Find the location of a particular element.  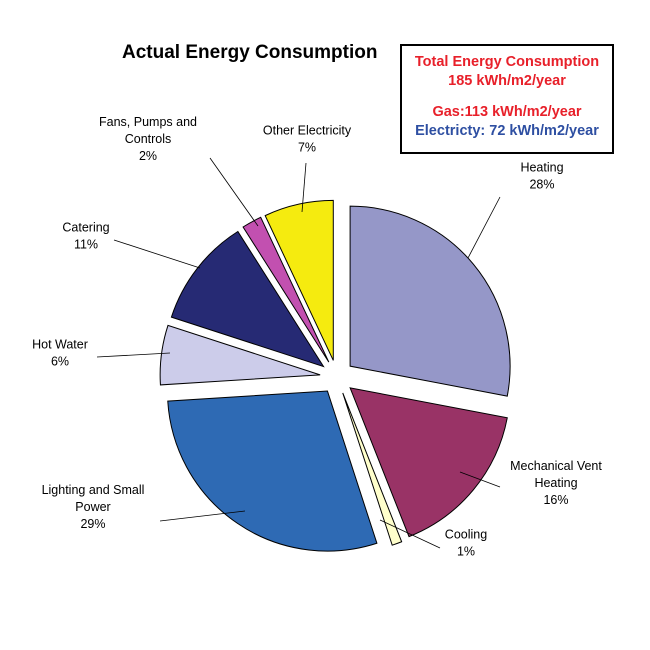

slice-label-cooling: Cooling 1% is located at coordinates (466, 543).